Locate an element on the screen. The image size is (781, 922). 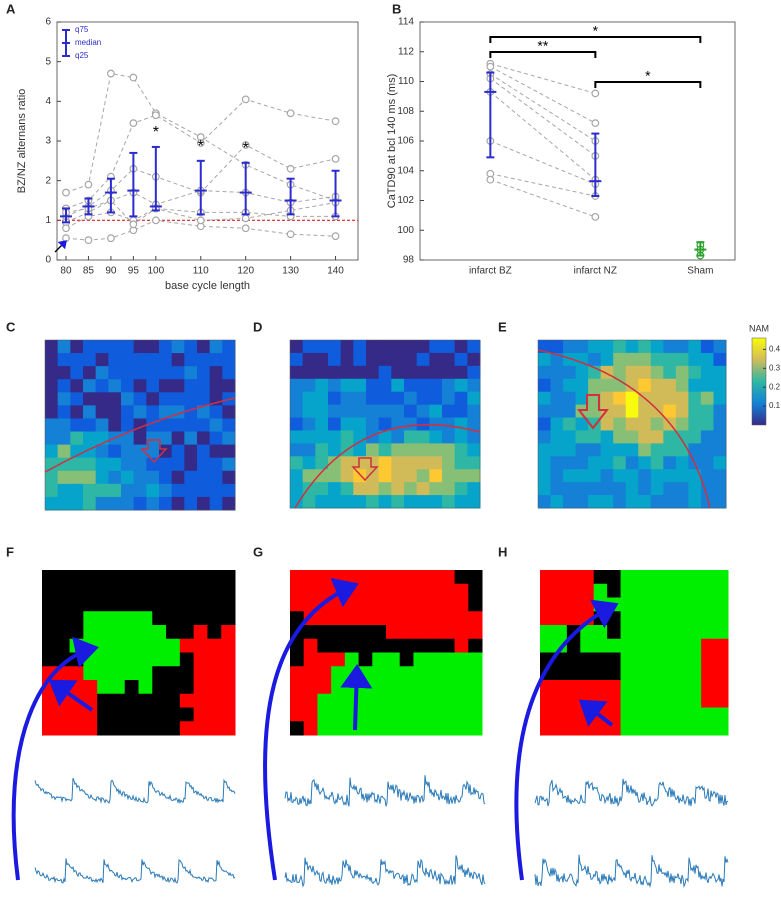
y-tick-label: 4 is located at coordinates (48, 101).